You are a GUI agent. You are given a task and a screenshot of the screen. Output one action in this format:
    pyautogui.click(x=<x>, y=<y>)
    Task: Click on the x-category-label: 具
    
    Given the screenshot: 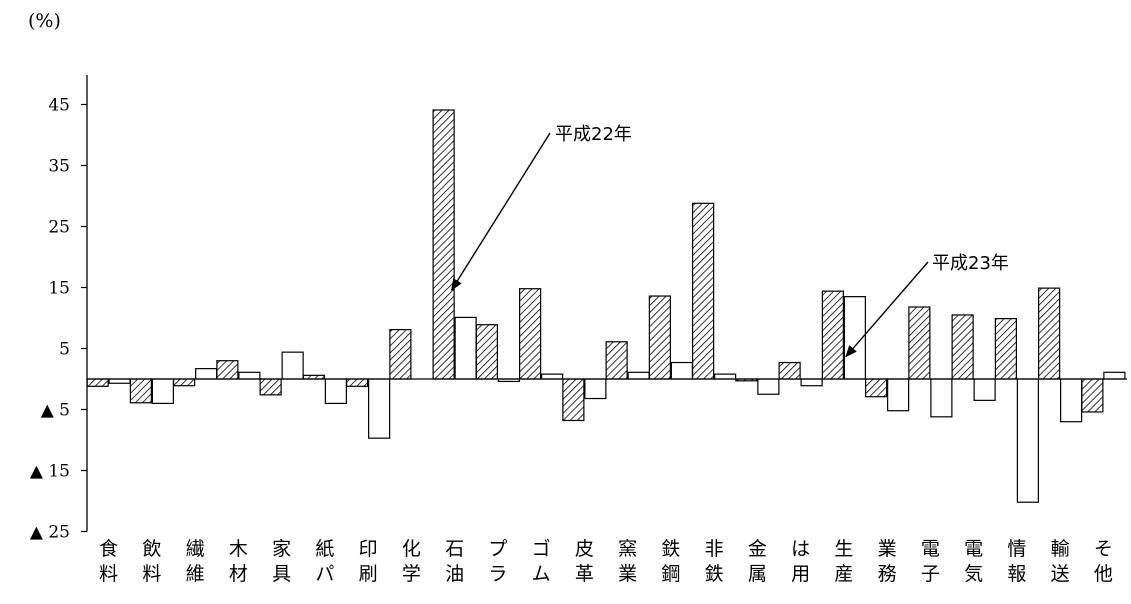 What is the action you would take?
    pyautogui.click(x=281, y=574)
    